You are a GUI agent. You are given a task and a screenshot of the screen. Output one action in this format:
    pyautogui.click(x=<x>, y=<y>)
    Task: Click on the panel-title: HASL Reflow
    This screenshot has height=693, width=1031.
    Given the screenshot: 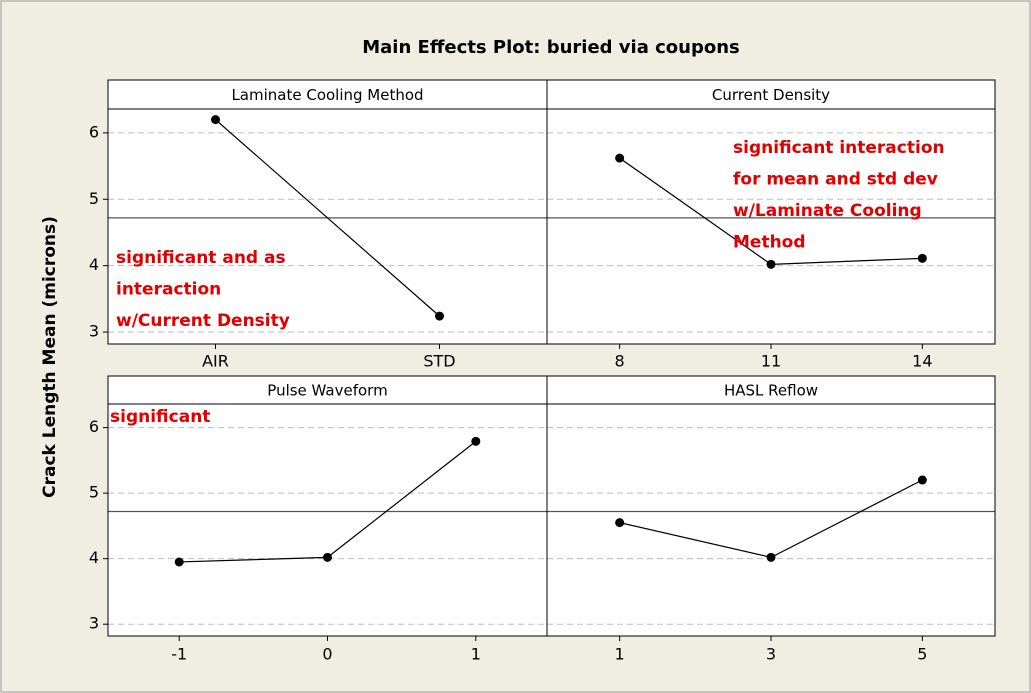 What is the action you would take?
    pyautogui.click(x=771, y=391)
    